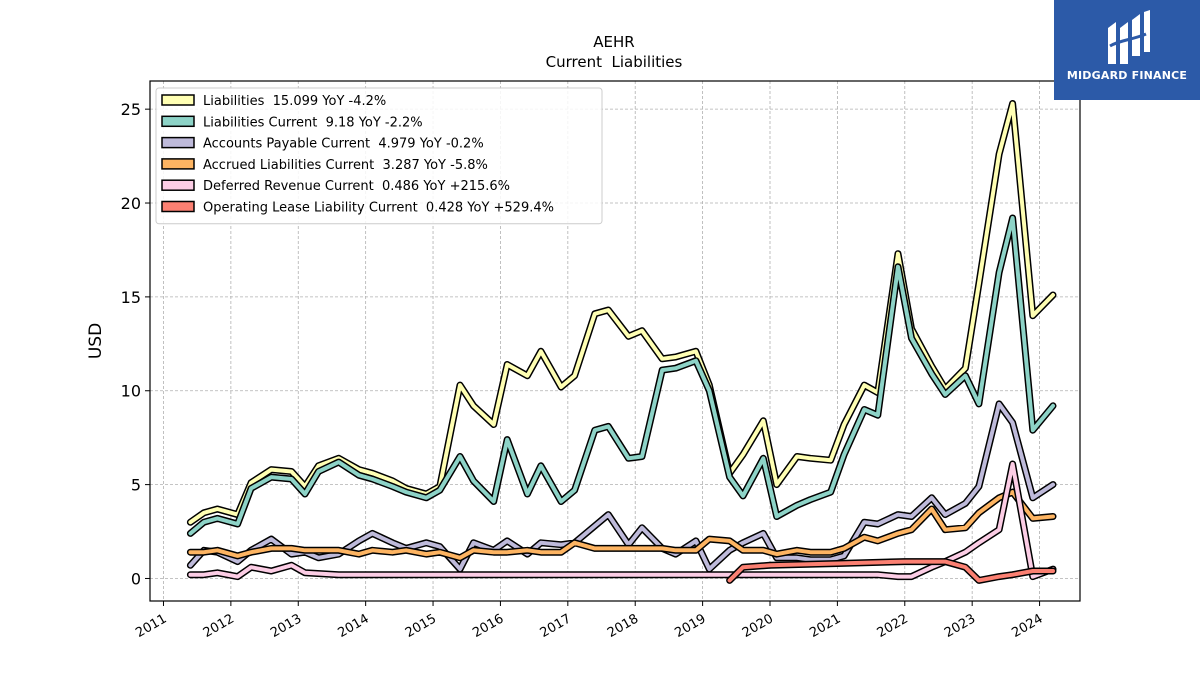 The image size is (1200, 675). Describe the element at coordinates (893, 626) in the screenshot. I see `x-tick-label: 2022` at that location.